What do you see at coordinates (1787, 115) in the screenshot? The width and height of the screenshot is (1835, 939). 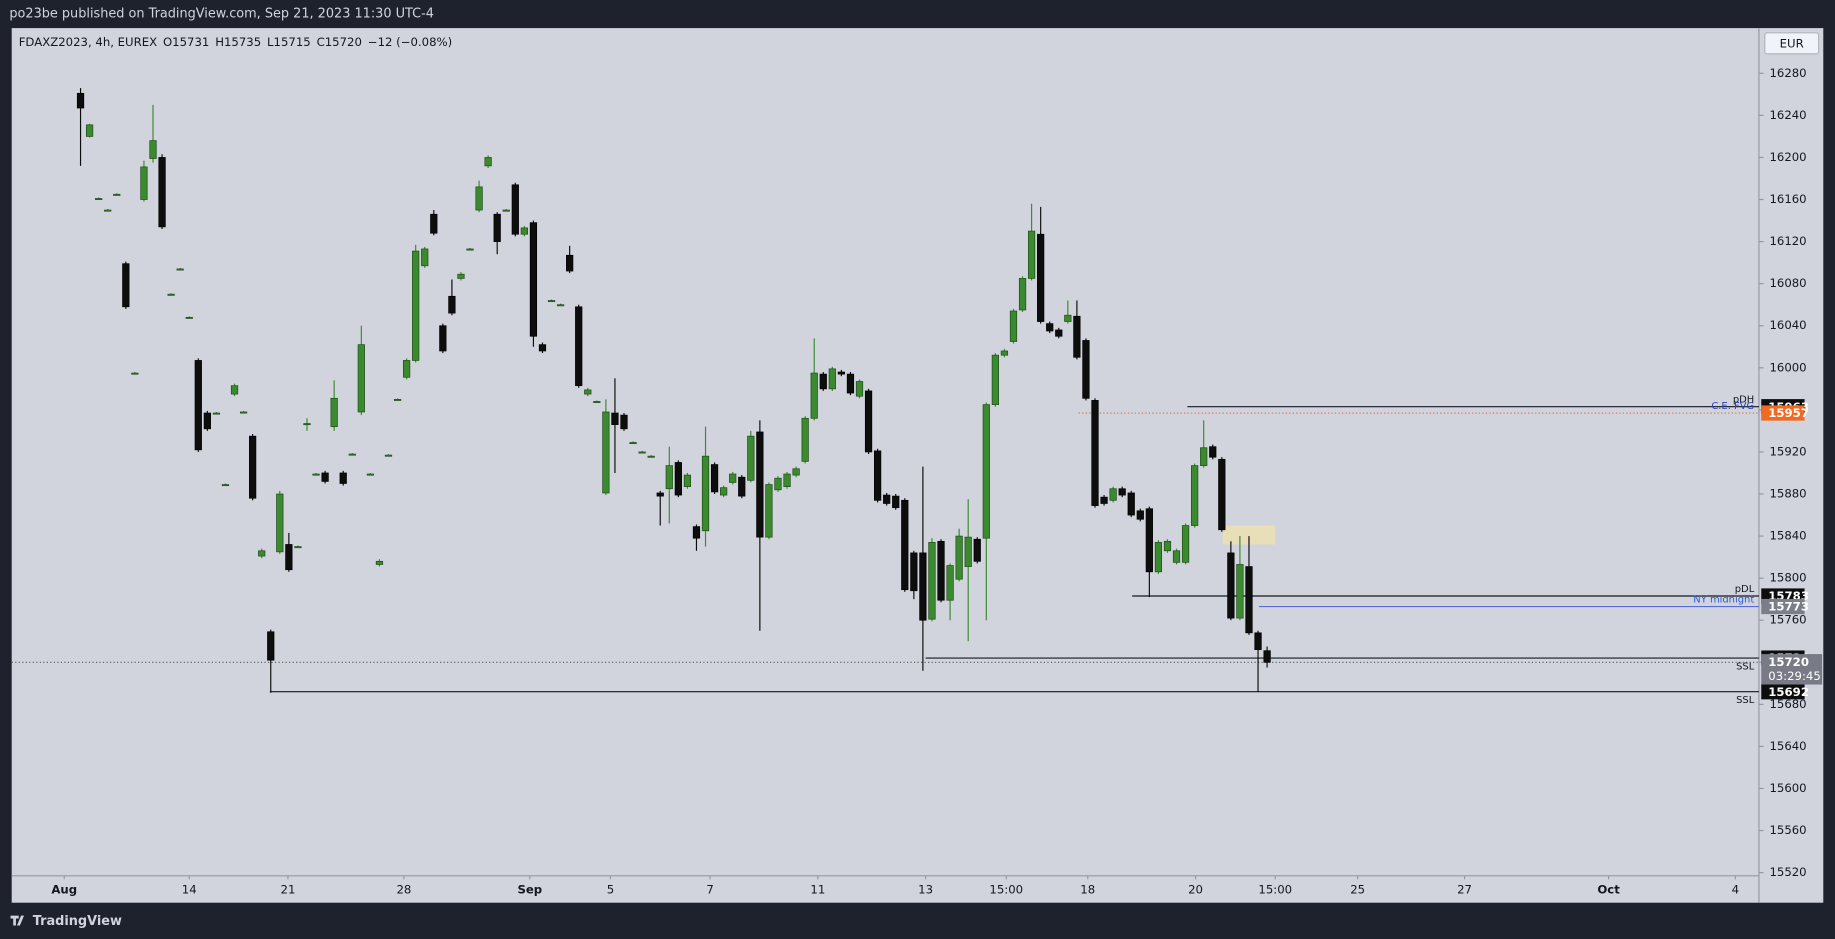 I see `y-tick-label: 16240` at bounding box center [1787, 115].